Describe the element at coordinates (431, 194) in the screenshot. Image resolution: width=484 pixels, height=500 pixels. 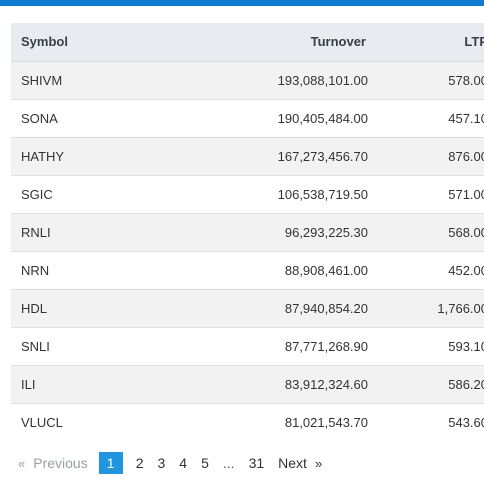
I see `cell-ltp: 571.00` at that location.